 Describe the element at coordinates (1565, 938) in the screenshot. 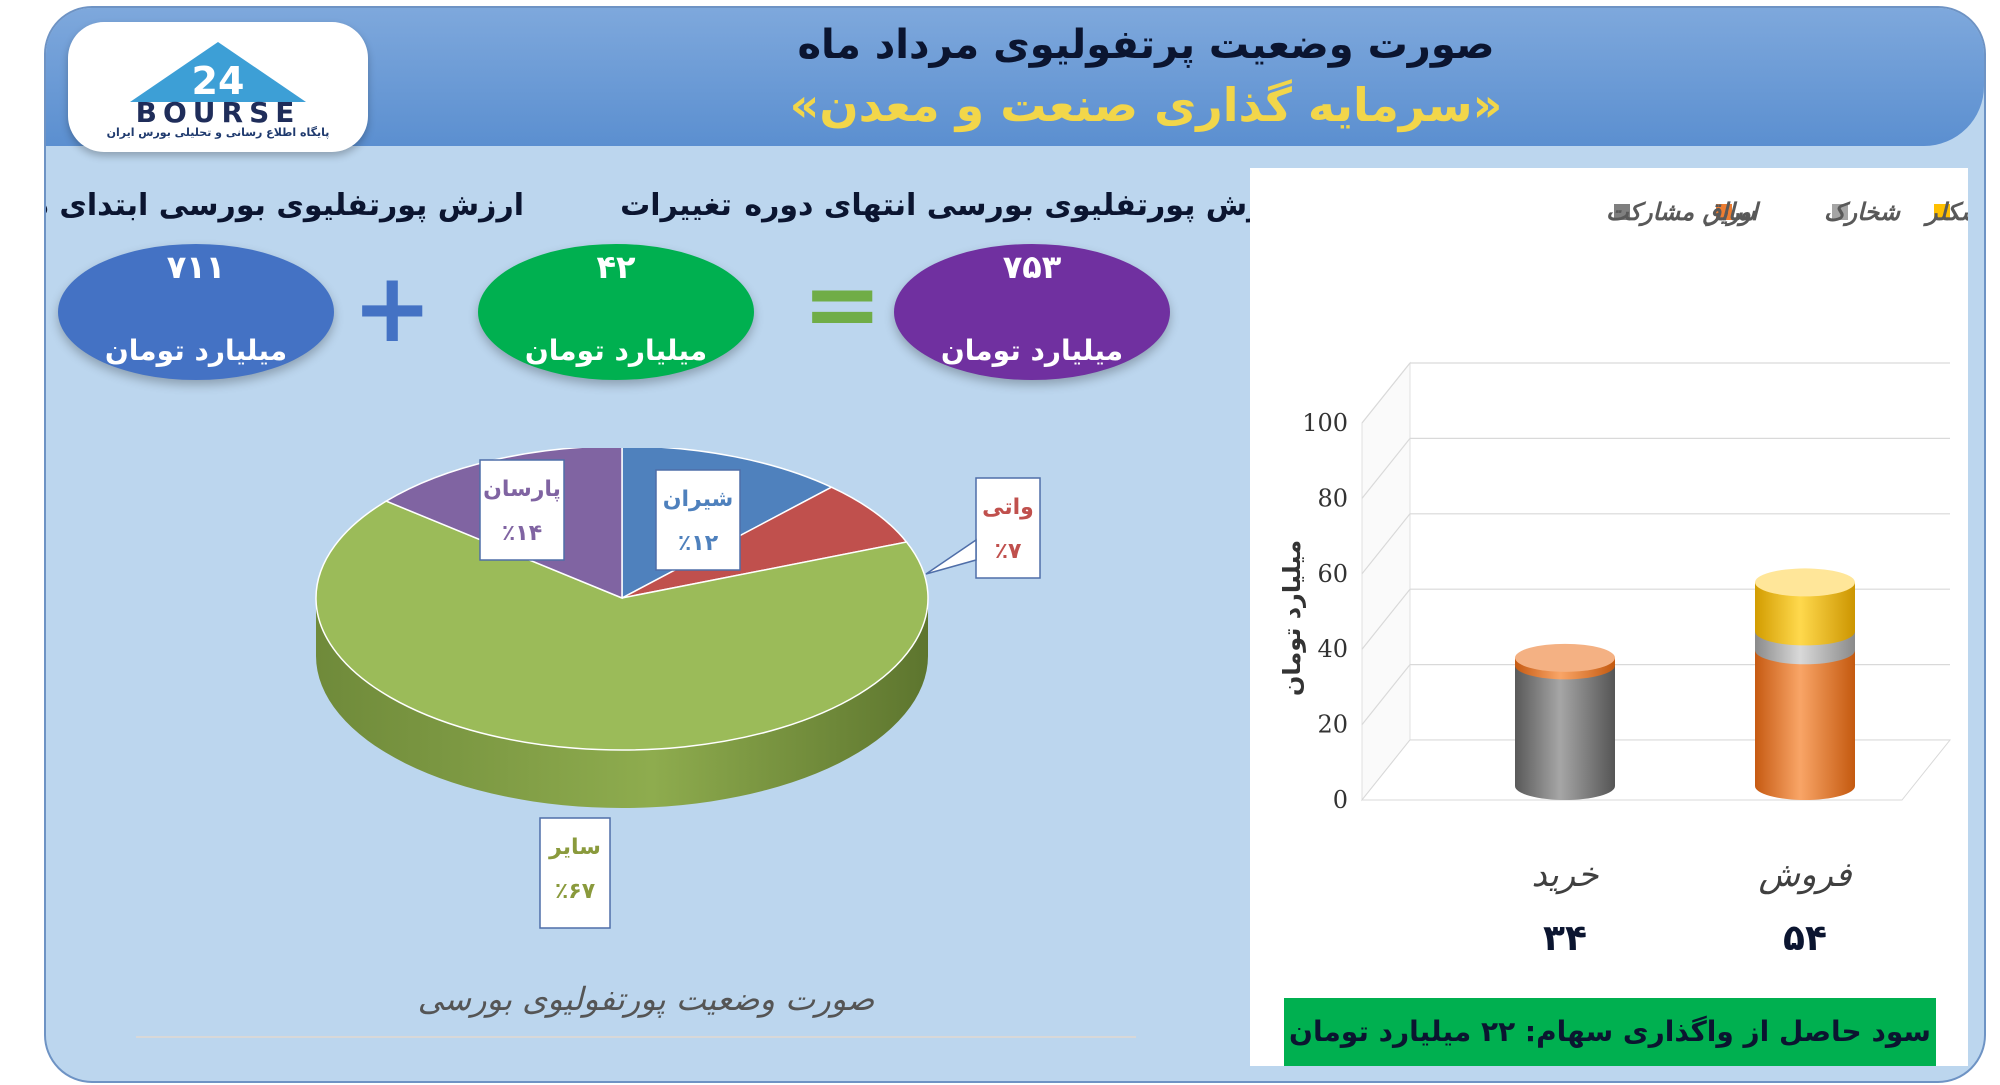

I see `bar-total-label: ۳۴` at that location.